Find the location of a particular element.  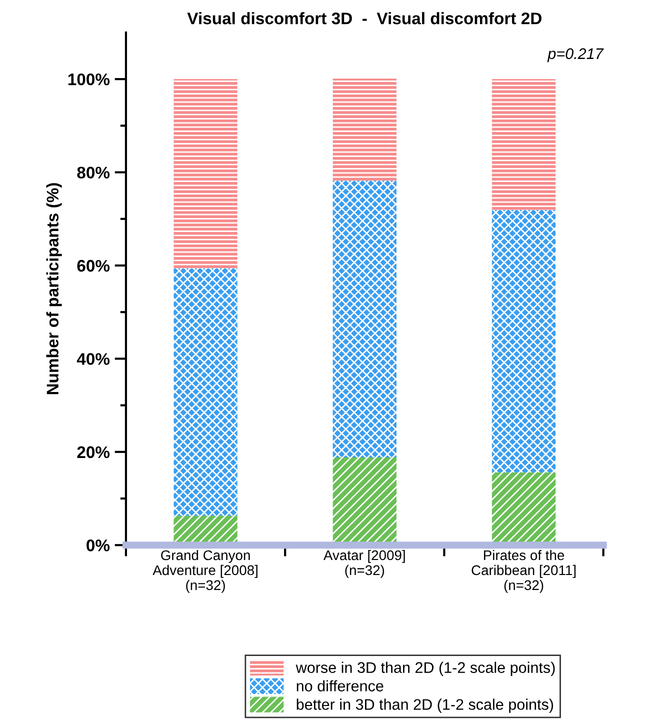

y-tick-label: 0% is located at coordinates (98, 546).